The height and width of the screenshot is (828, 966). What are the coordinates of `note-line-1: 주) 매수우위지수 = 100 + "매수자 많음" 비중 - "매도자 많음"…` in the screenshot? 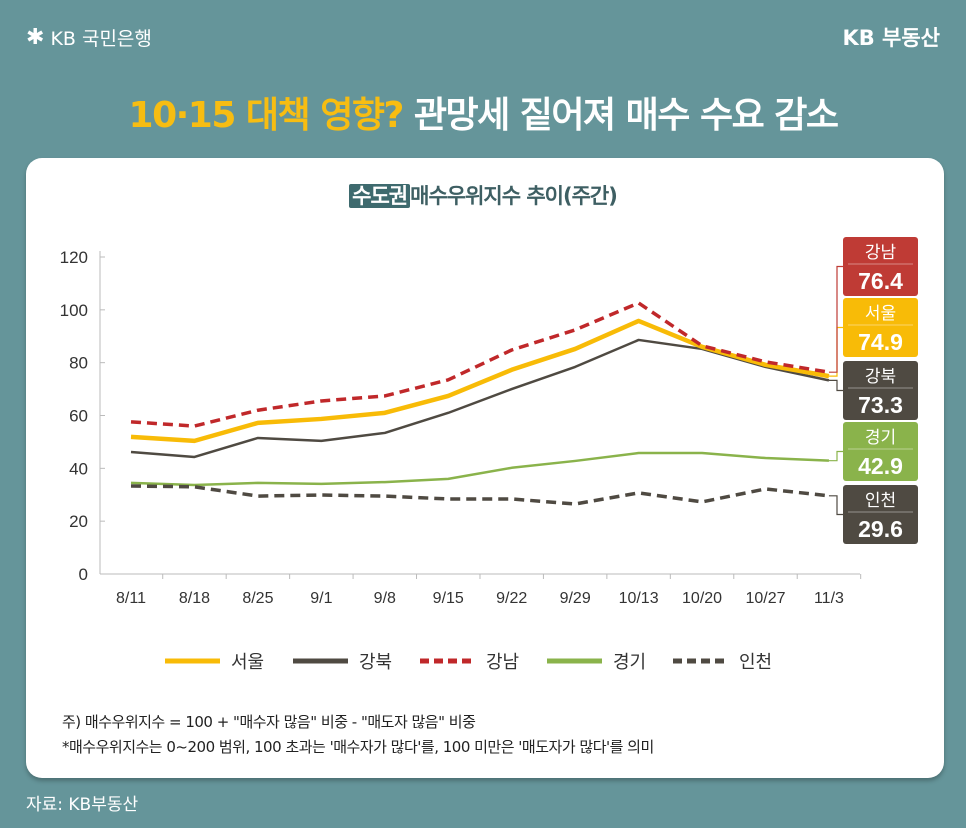 It's located at (269, 722).